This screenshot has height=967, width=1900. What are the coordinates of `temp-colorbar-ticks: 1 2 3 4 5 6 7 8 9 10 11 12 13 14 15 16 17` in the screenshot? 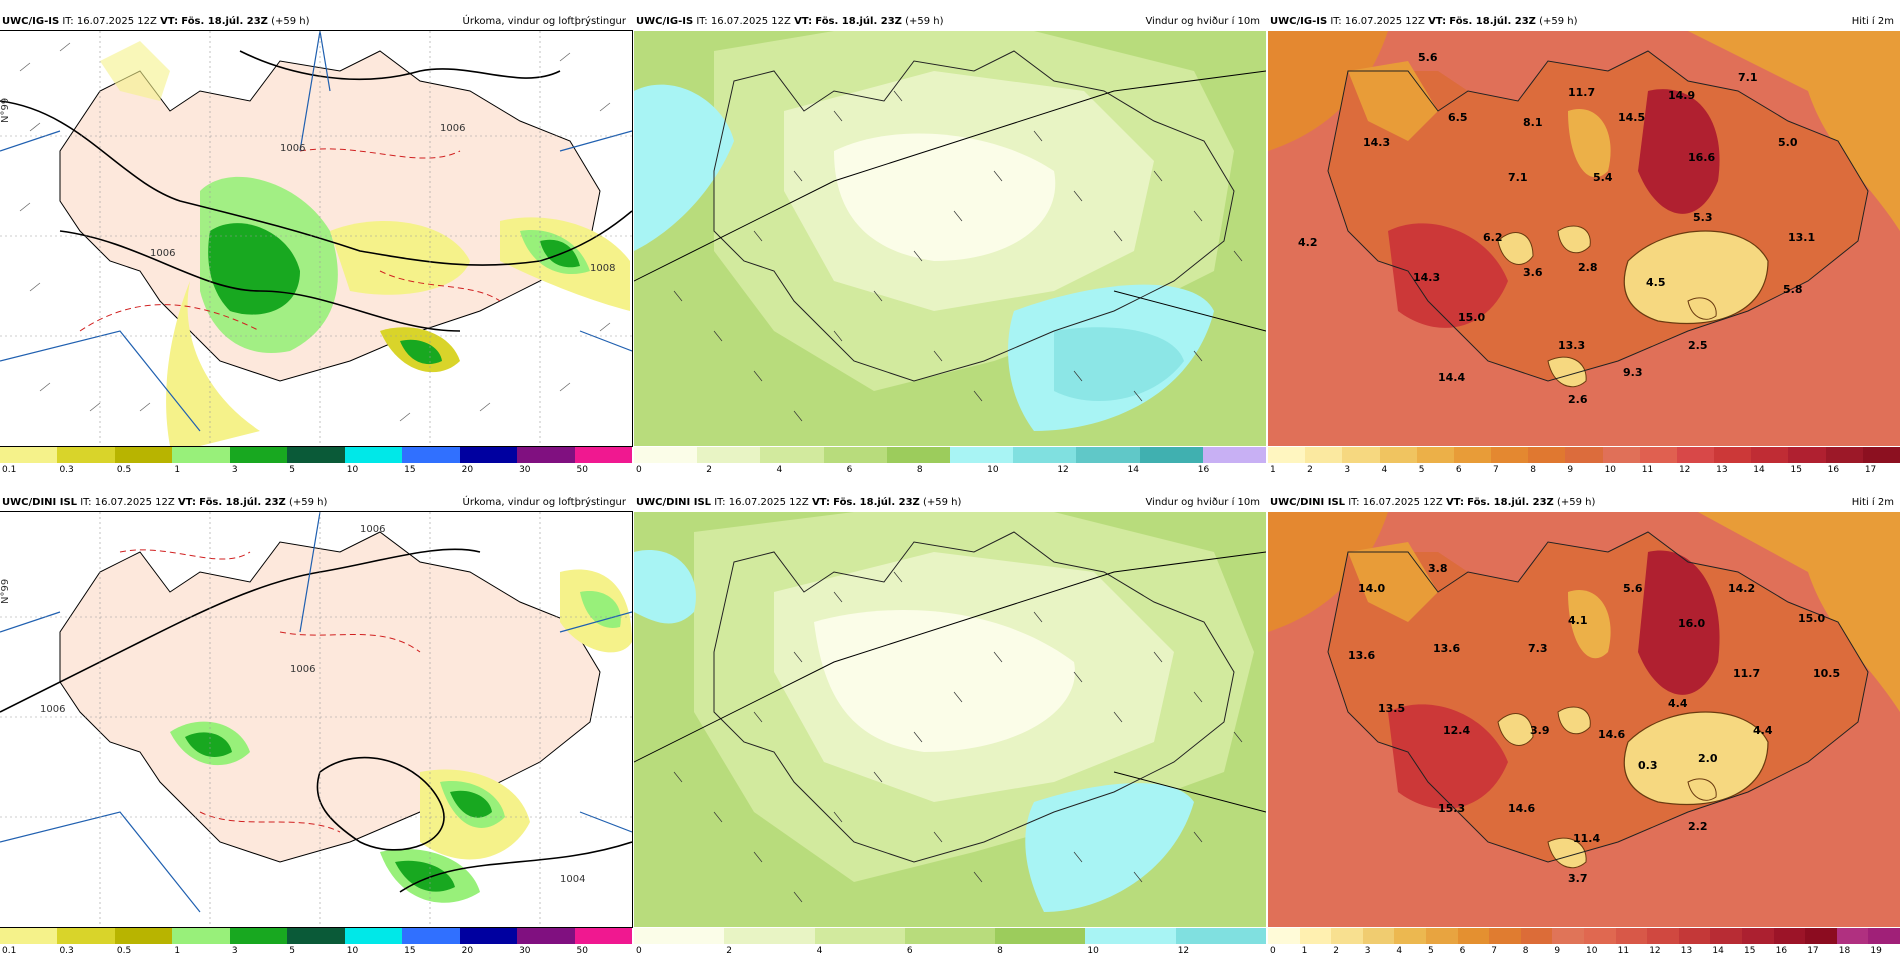 It's located at (1584, 471).